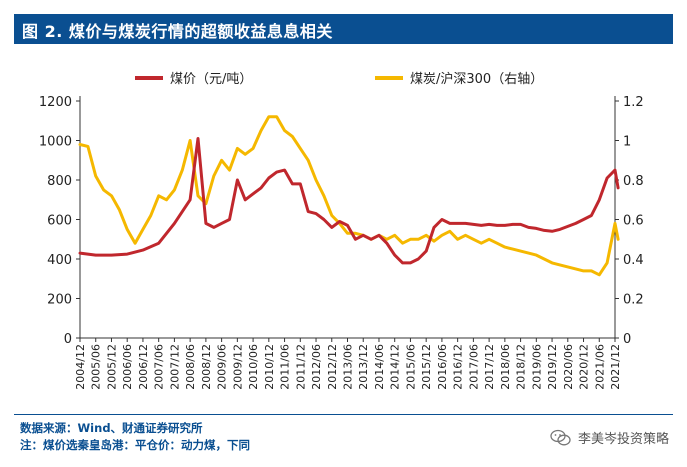 This screenshot has width=687, height=467. I want to click on x-tick-label: 2020/12, so click(584, 367).